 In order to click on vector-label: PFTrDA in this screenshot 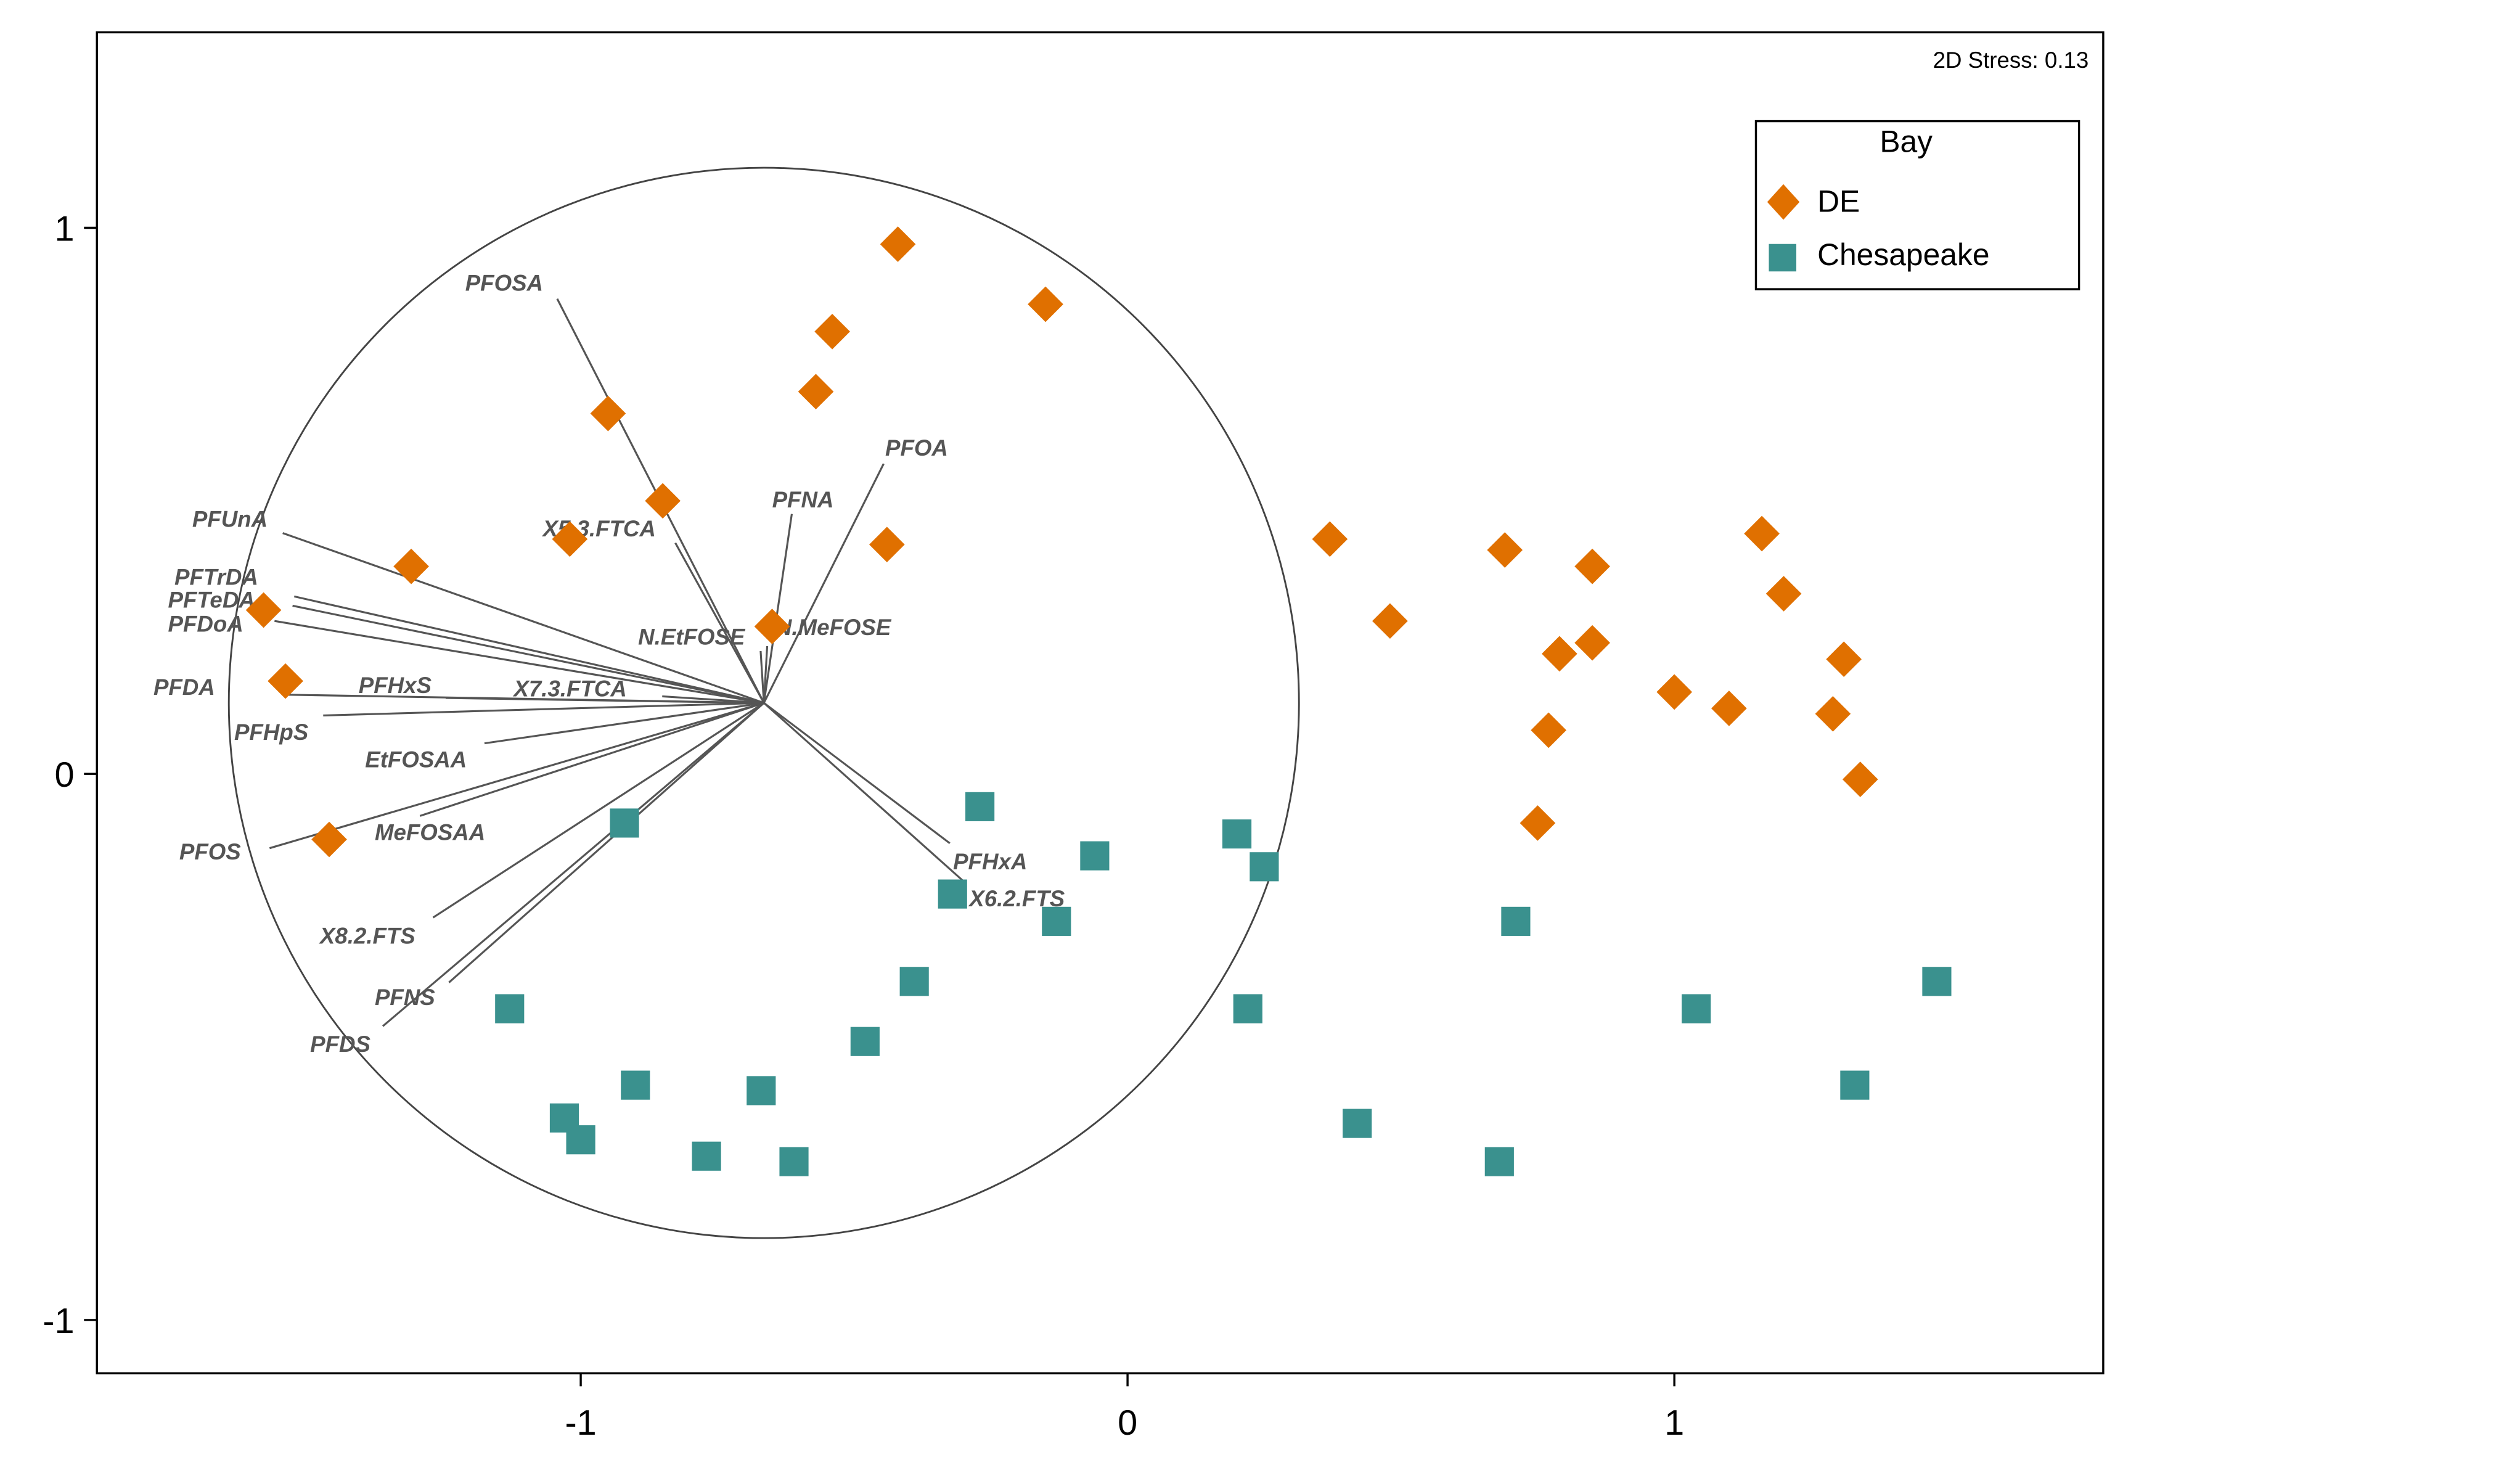, I will do `click(216, 577)`.